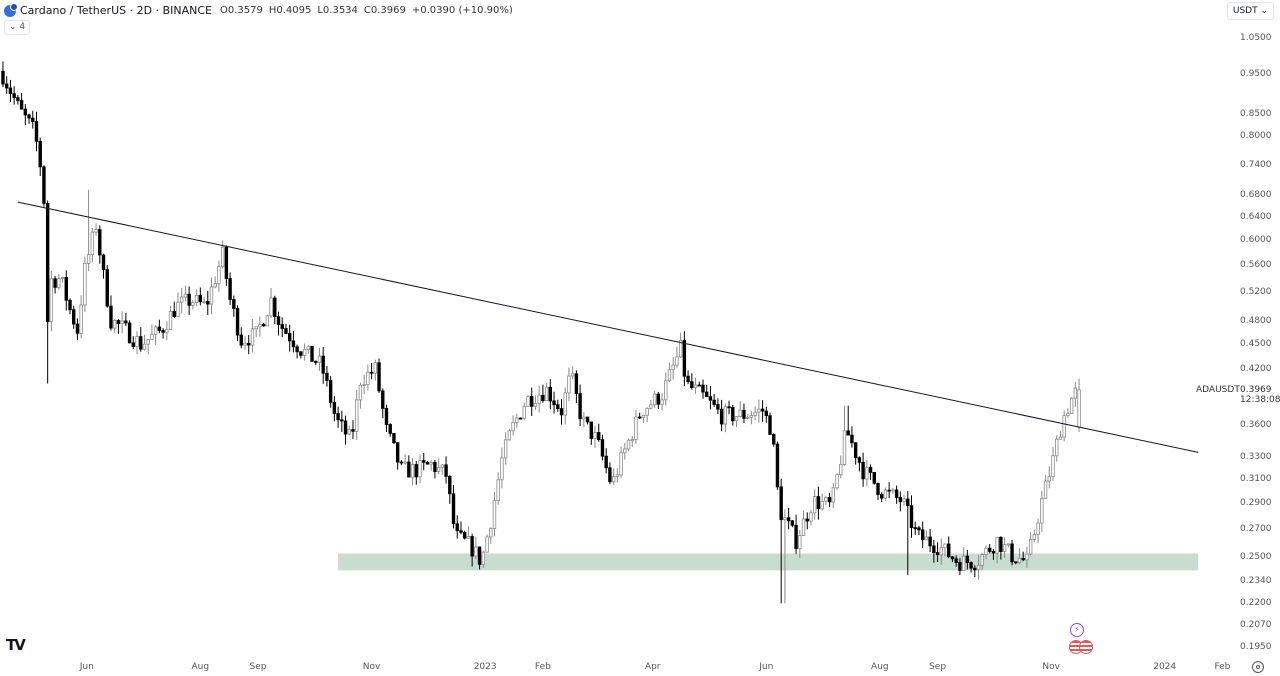  What do you see at coordinates (1082, 647) in the screenshot?
I see `us-economic-events-icon` at bounding box center [1082, 647].